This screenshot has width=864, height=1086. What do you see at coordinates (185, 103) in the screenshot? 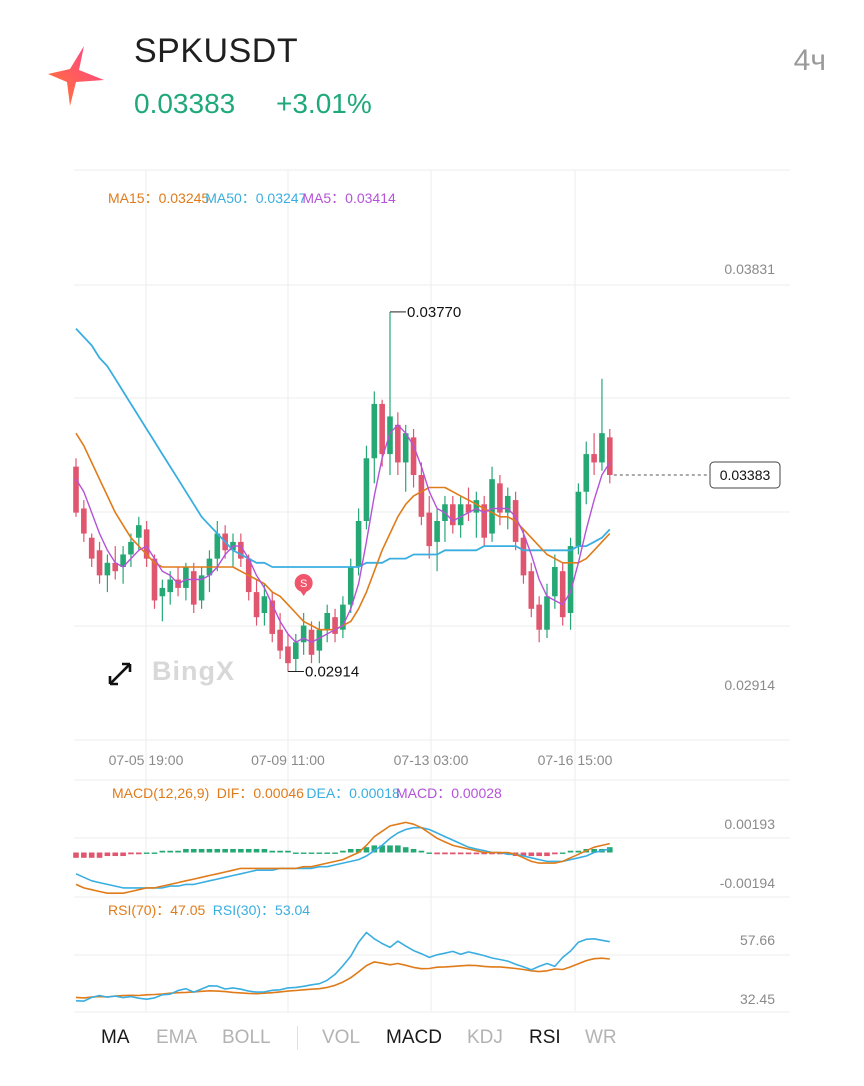
I see `last-price: 0.03383` at bounding box center [185, 103].